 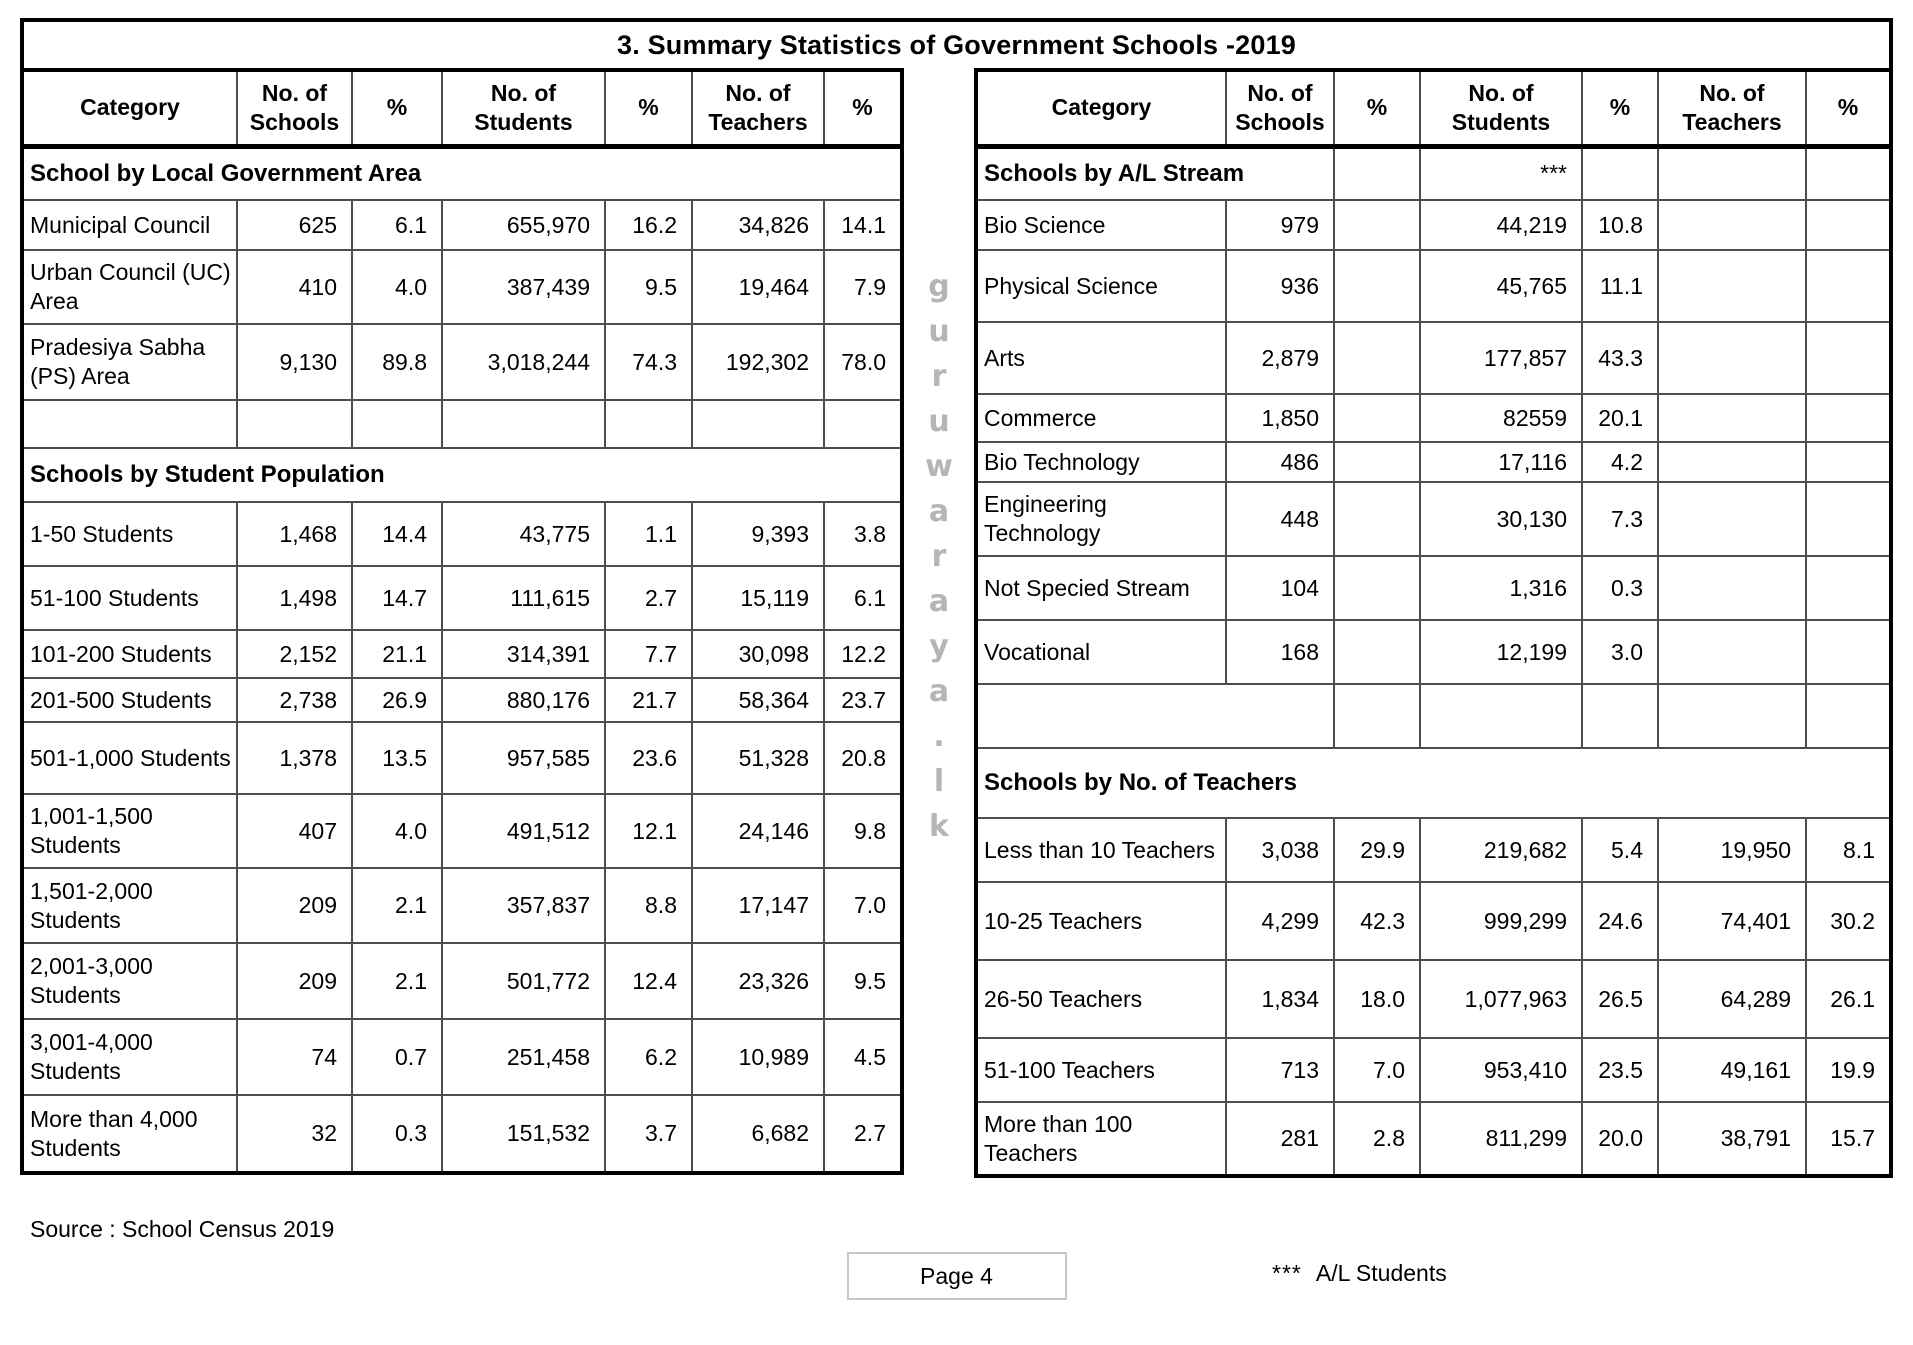 What do you see at coordinates (1101, 358) in the screenshot?
I see `cell: Arts` at bounding box center [1101, 358].